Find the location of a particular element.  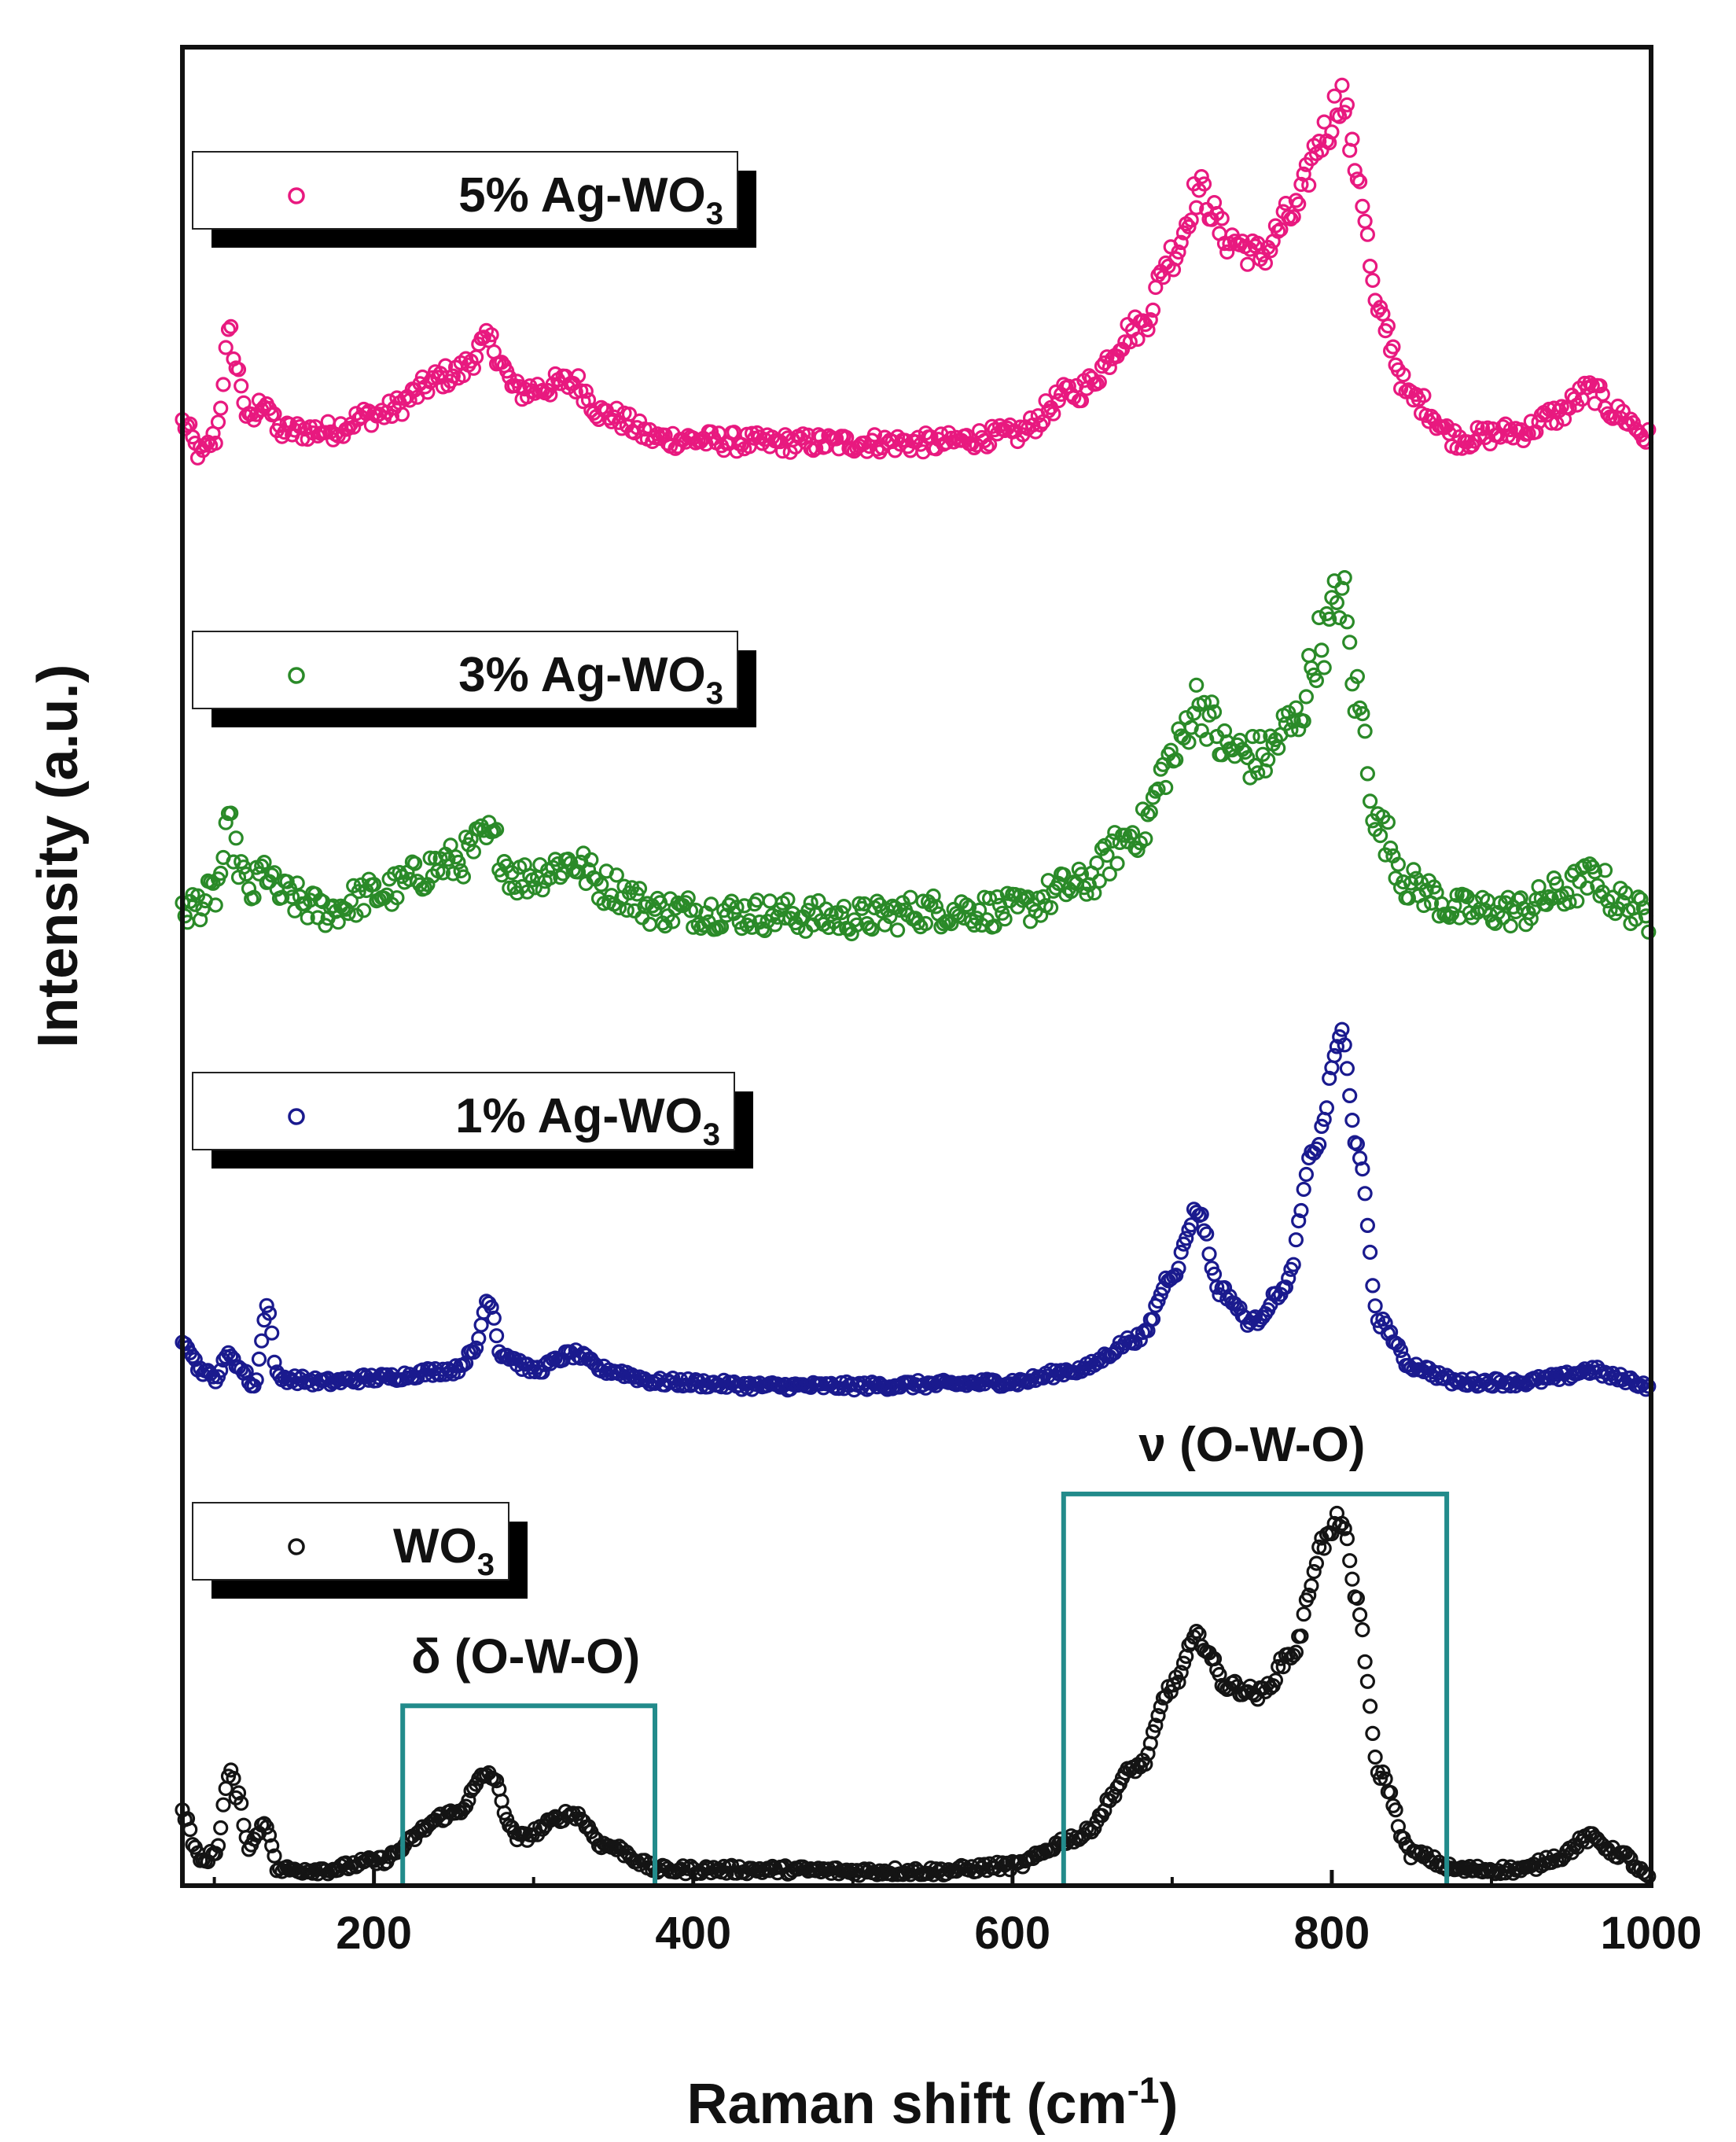

legend-label: 3% Ag-WO3 is located at coordinates (590, 679).